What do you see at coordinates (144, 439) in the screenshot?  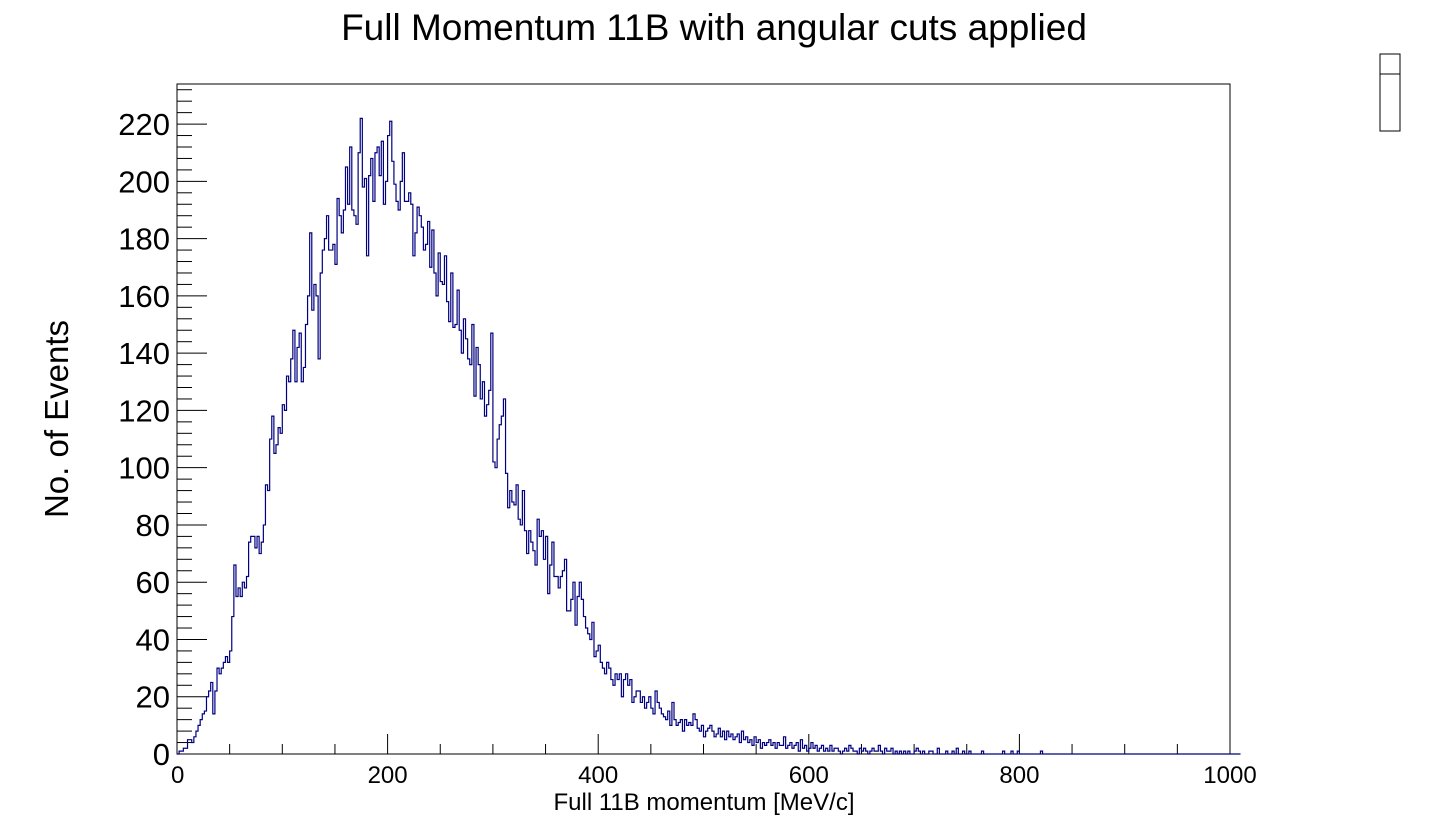 I see `y-axis-tick-labels: 0 20 40 60 80 100 120 140 160 180 200 220` at bounding box center [144, 439].